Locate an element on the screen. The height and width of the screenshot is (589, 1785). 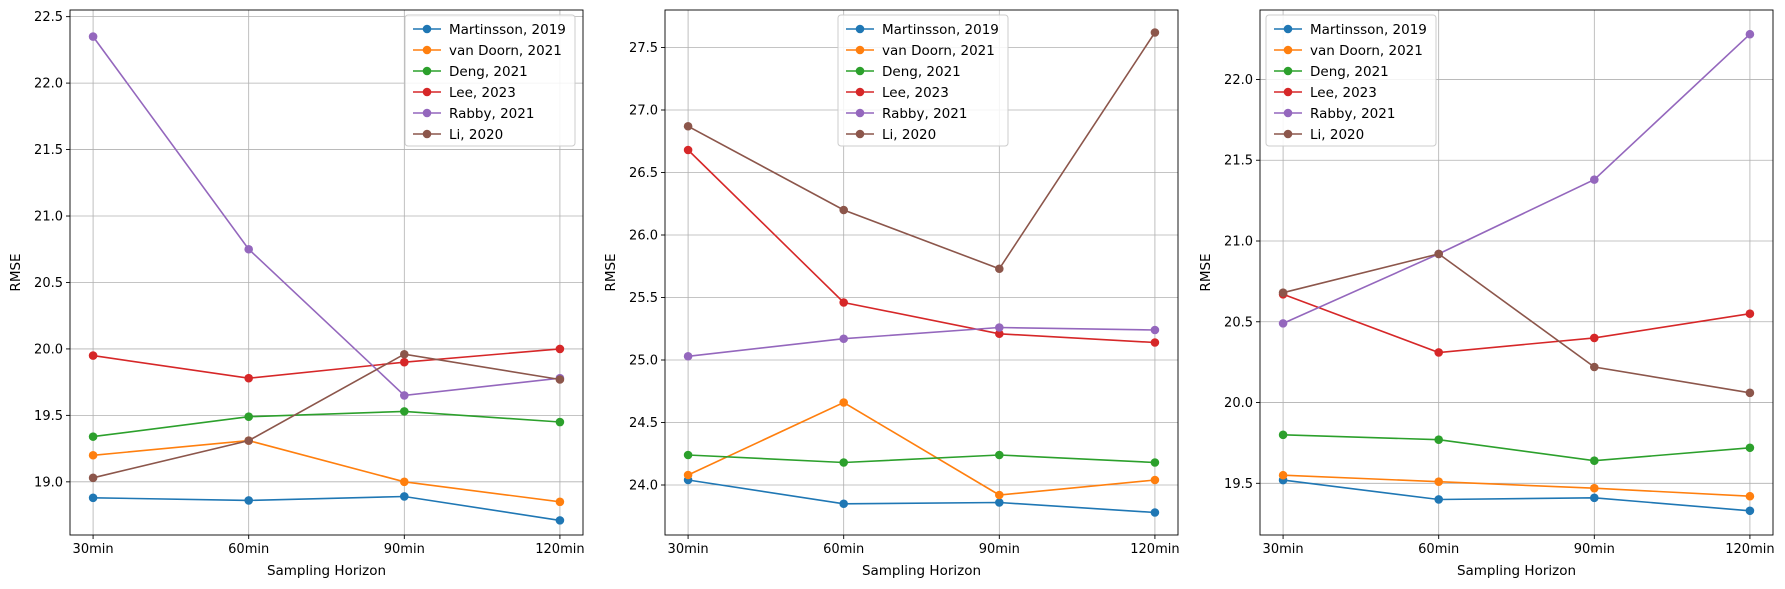
y-tick-label: 24.5 is located at coordinates (643, 423).